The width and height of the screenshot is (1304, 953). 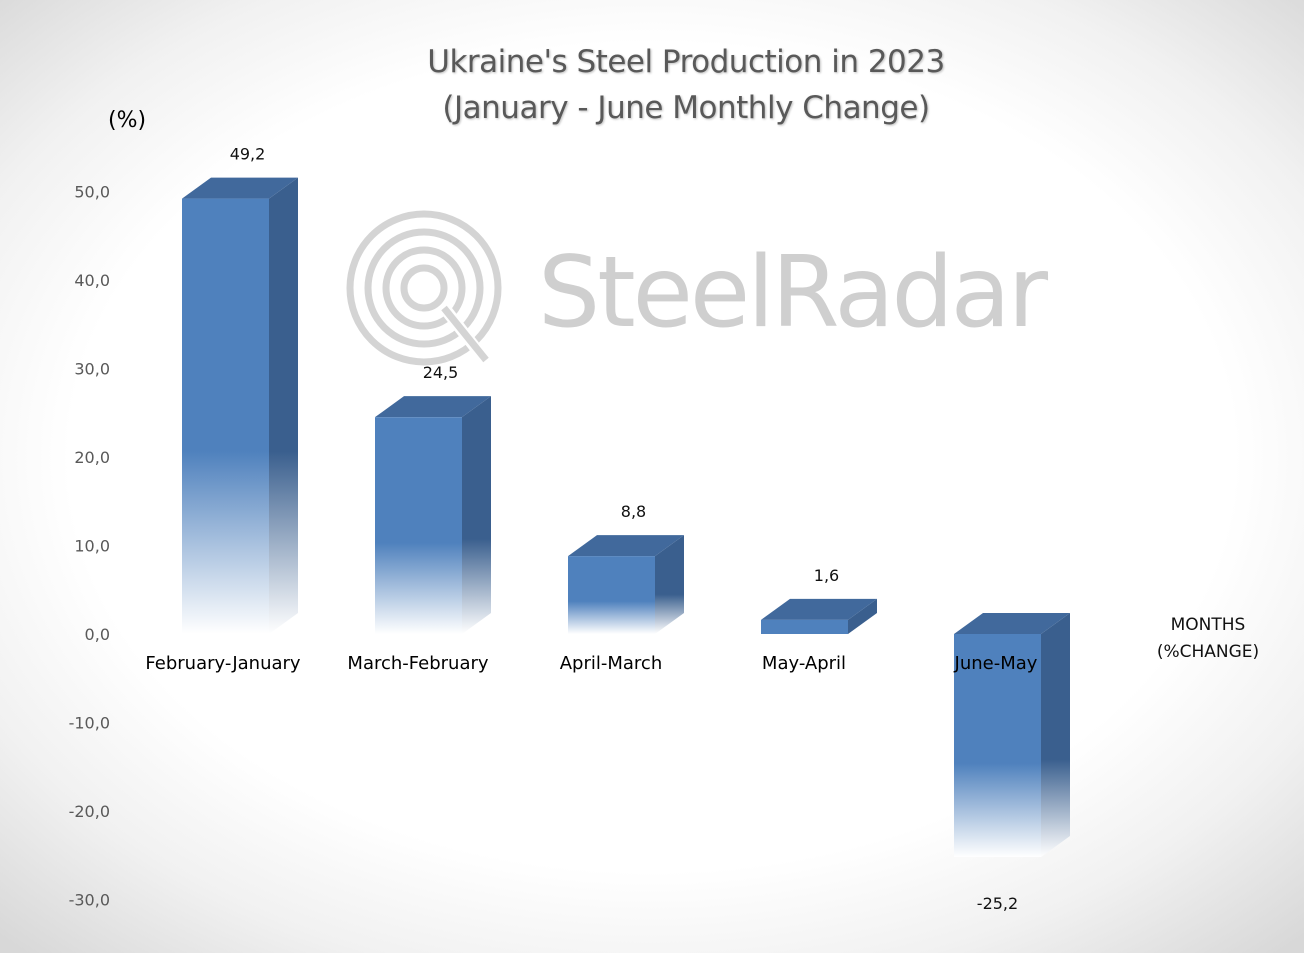 What do you see at coordinates (441, 372) in the screenshot?
I see `data-label: 24,5` at bounding box center [441, 372].